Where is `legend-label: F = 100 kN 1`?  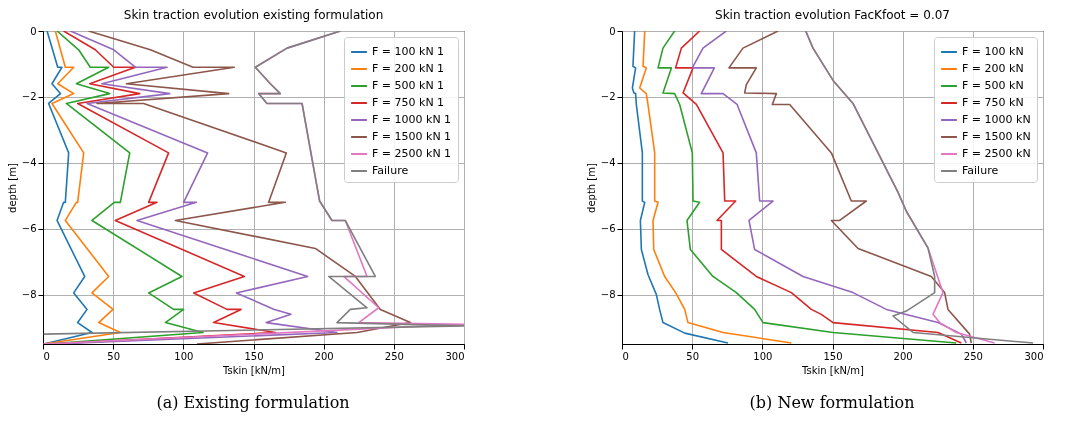 legend-label: F = 100 kN 1 is located at coordinates (408, 51).